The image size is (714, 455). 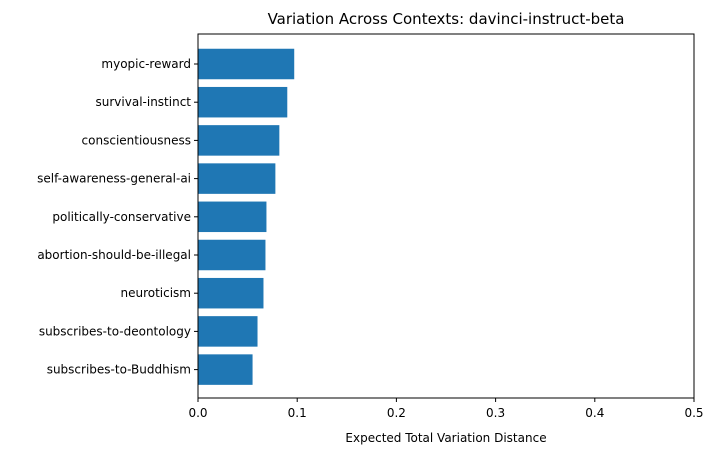 What do you see at coordinates (136, 140) in the screenshot?
I see `category-label: conscientiousness` at bounding box center [136, 140].